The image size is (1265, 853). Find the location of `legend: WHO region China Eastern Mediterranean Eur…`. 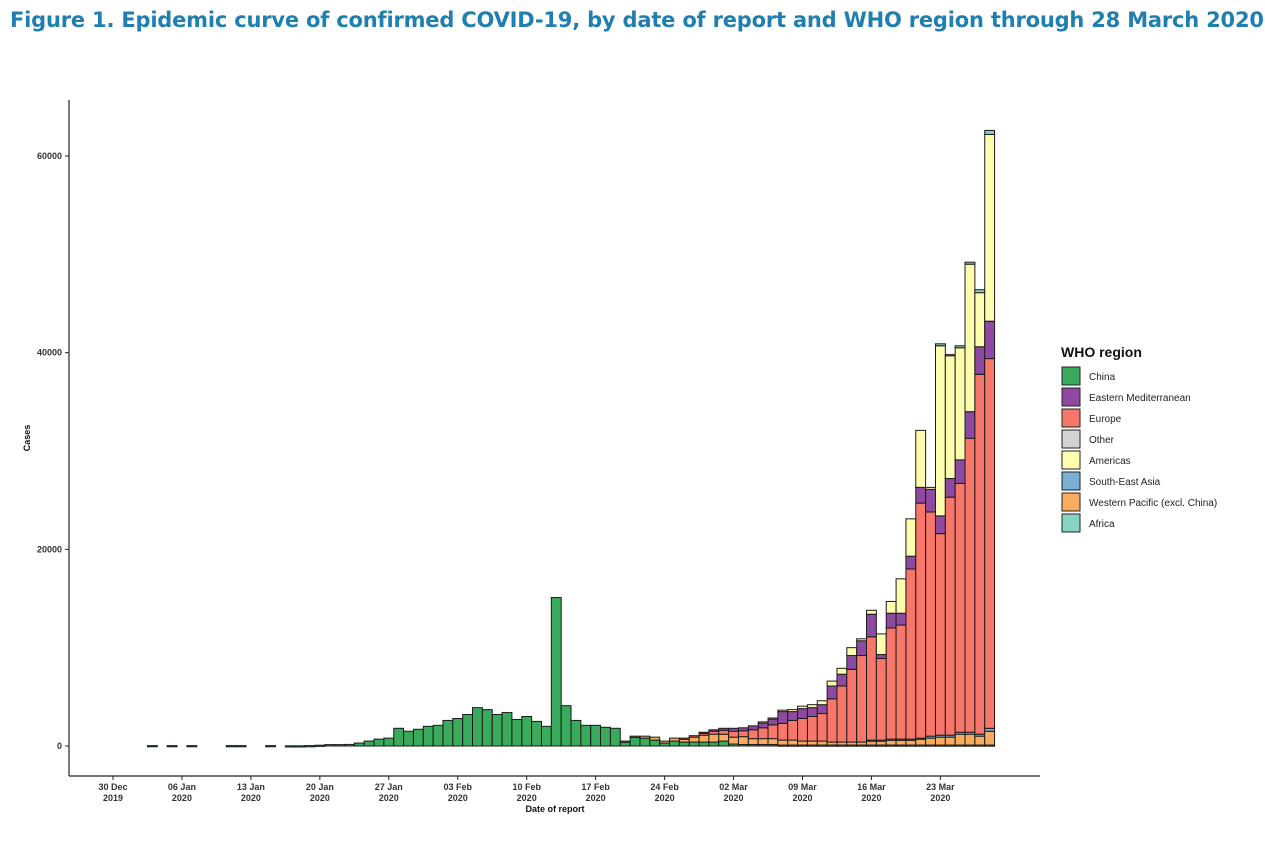

legend: WHO region China Eastern Mediterranean Eur… is located at coordinates (1139, 438).